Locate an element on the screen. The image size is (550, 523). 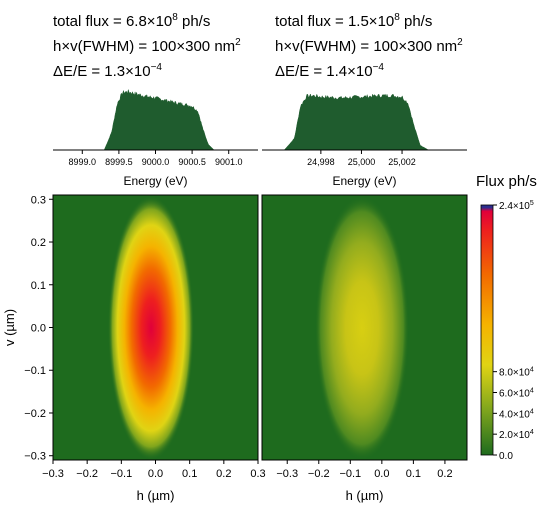
map-y-tick-label: 0.1 is located at coordinates (38, 286).